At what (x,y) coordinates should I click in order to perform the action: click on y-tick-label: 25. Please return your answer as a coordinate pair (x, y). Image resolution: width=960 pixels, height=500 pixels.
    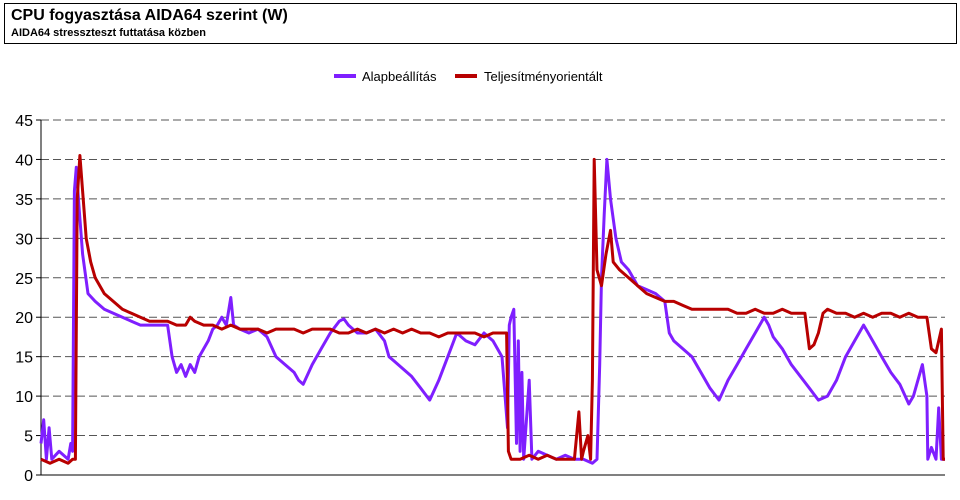
    Looking at the image, I should click on (24, 279).